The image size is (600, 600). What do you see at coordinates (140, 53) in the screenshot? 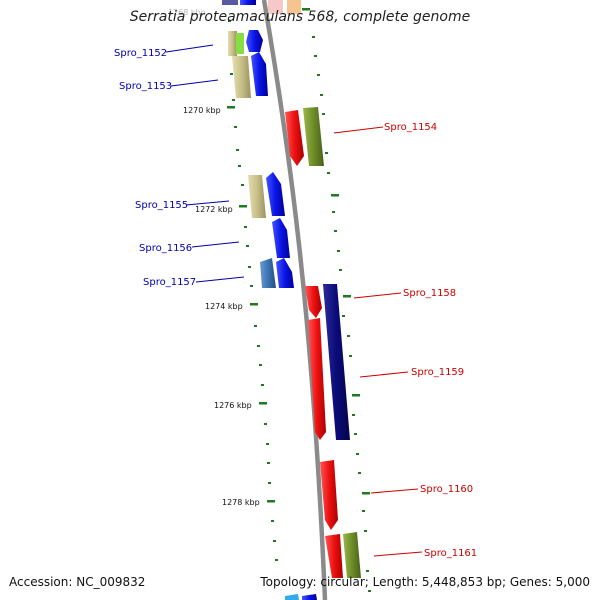
I see `gene-label-spro-1152: Spro_1152` at bounding box center [140, 53].